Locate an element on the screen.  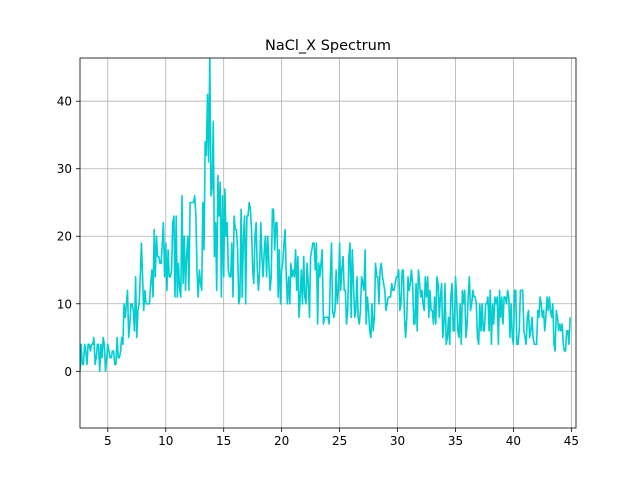
x-tick-label: 35 is located at coordinates (455, 441).